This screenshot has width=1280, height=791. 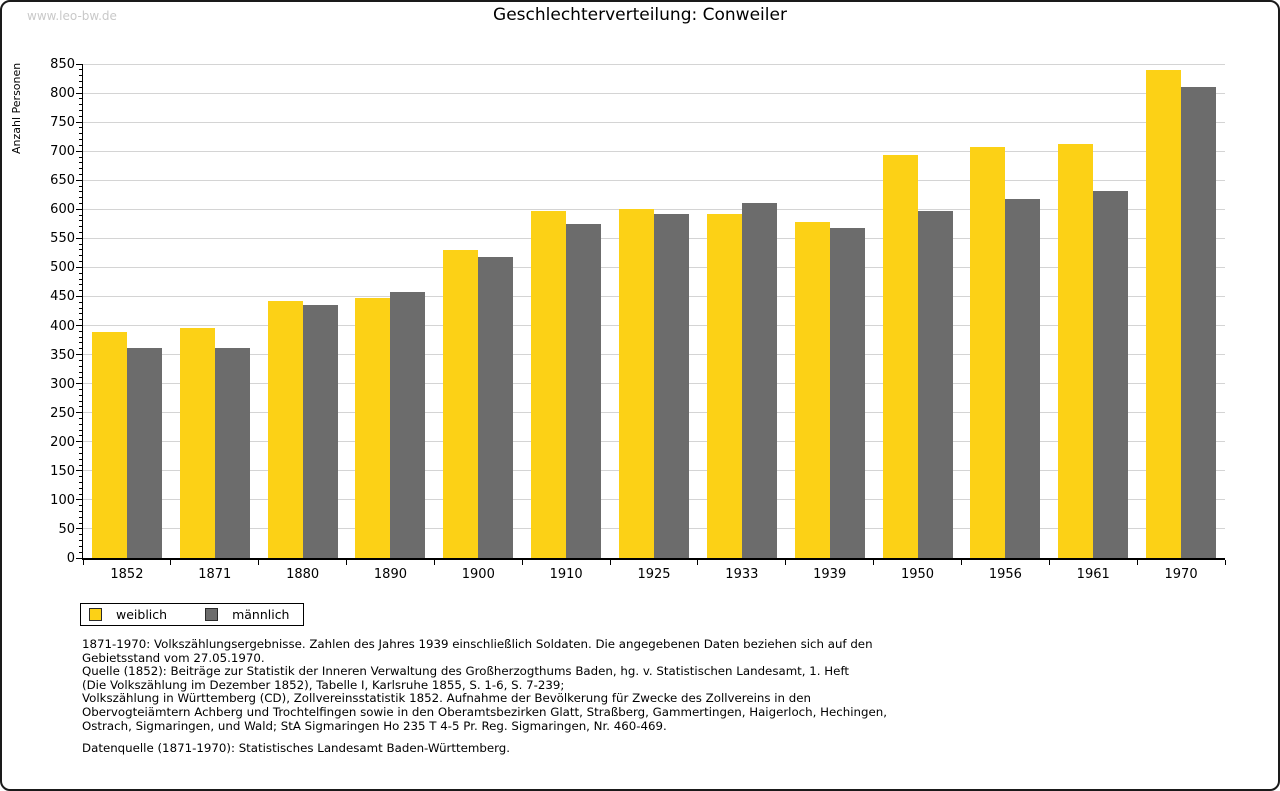 I want to click on x-tick-label-1925: 1925, so click(x=654, y=574).